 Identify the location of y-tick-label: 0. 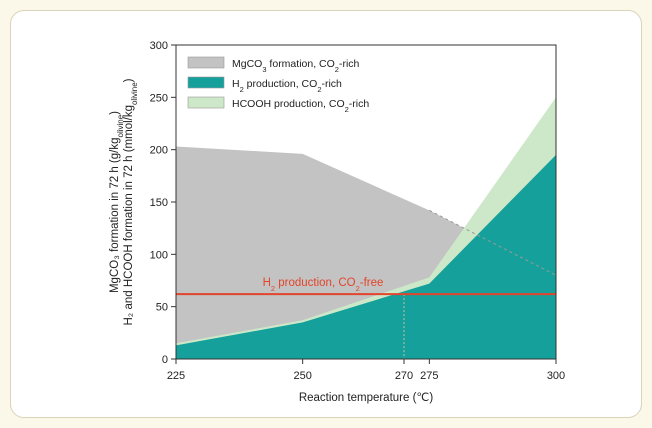
(165, 360).